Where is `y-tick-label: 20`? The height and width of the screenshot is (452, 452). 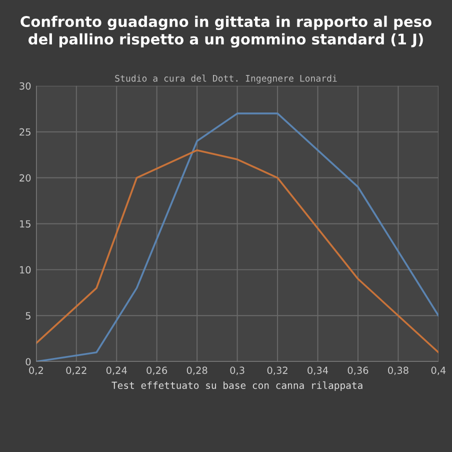 y-tick-label: 20 is located at coordinates (25, 178).